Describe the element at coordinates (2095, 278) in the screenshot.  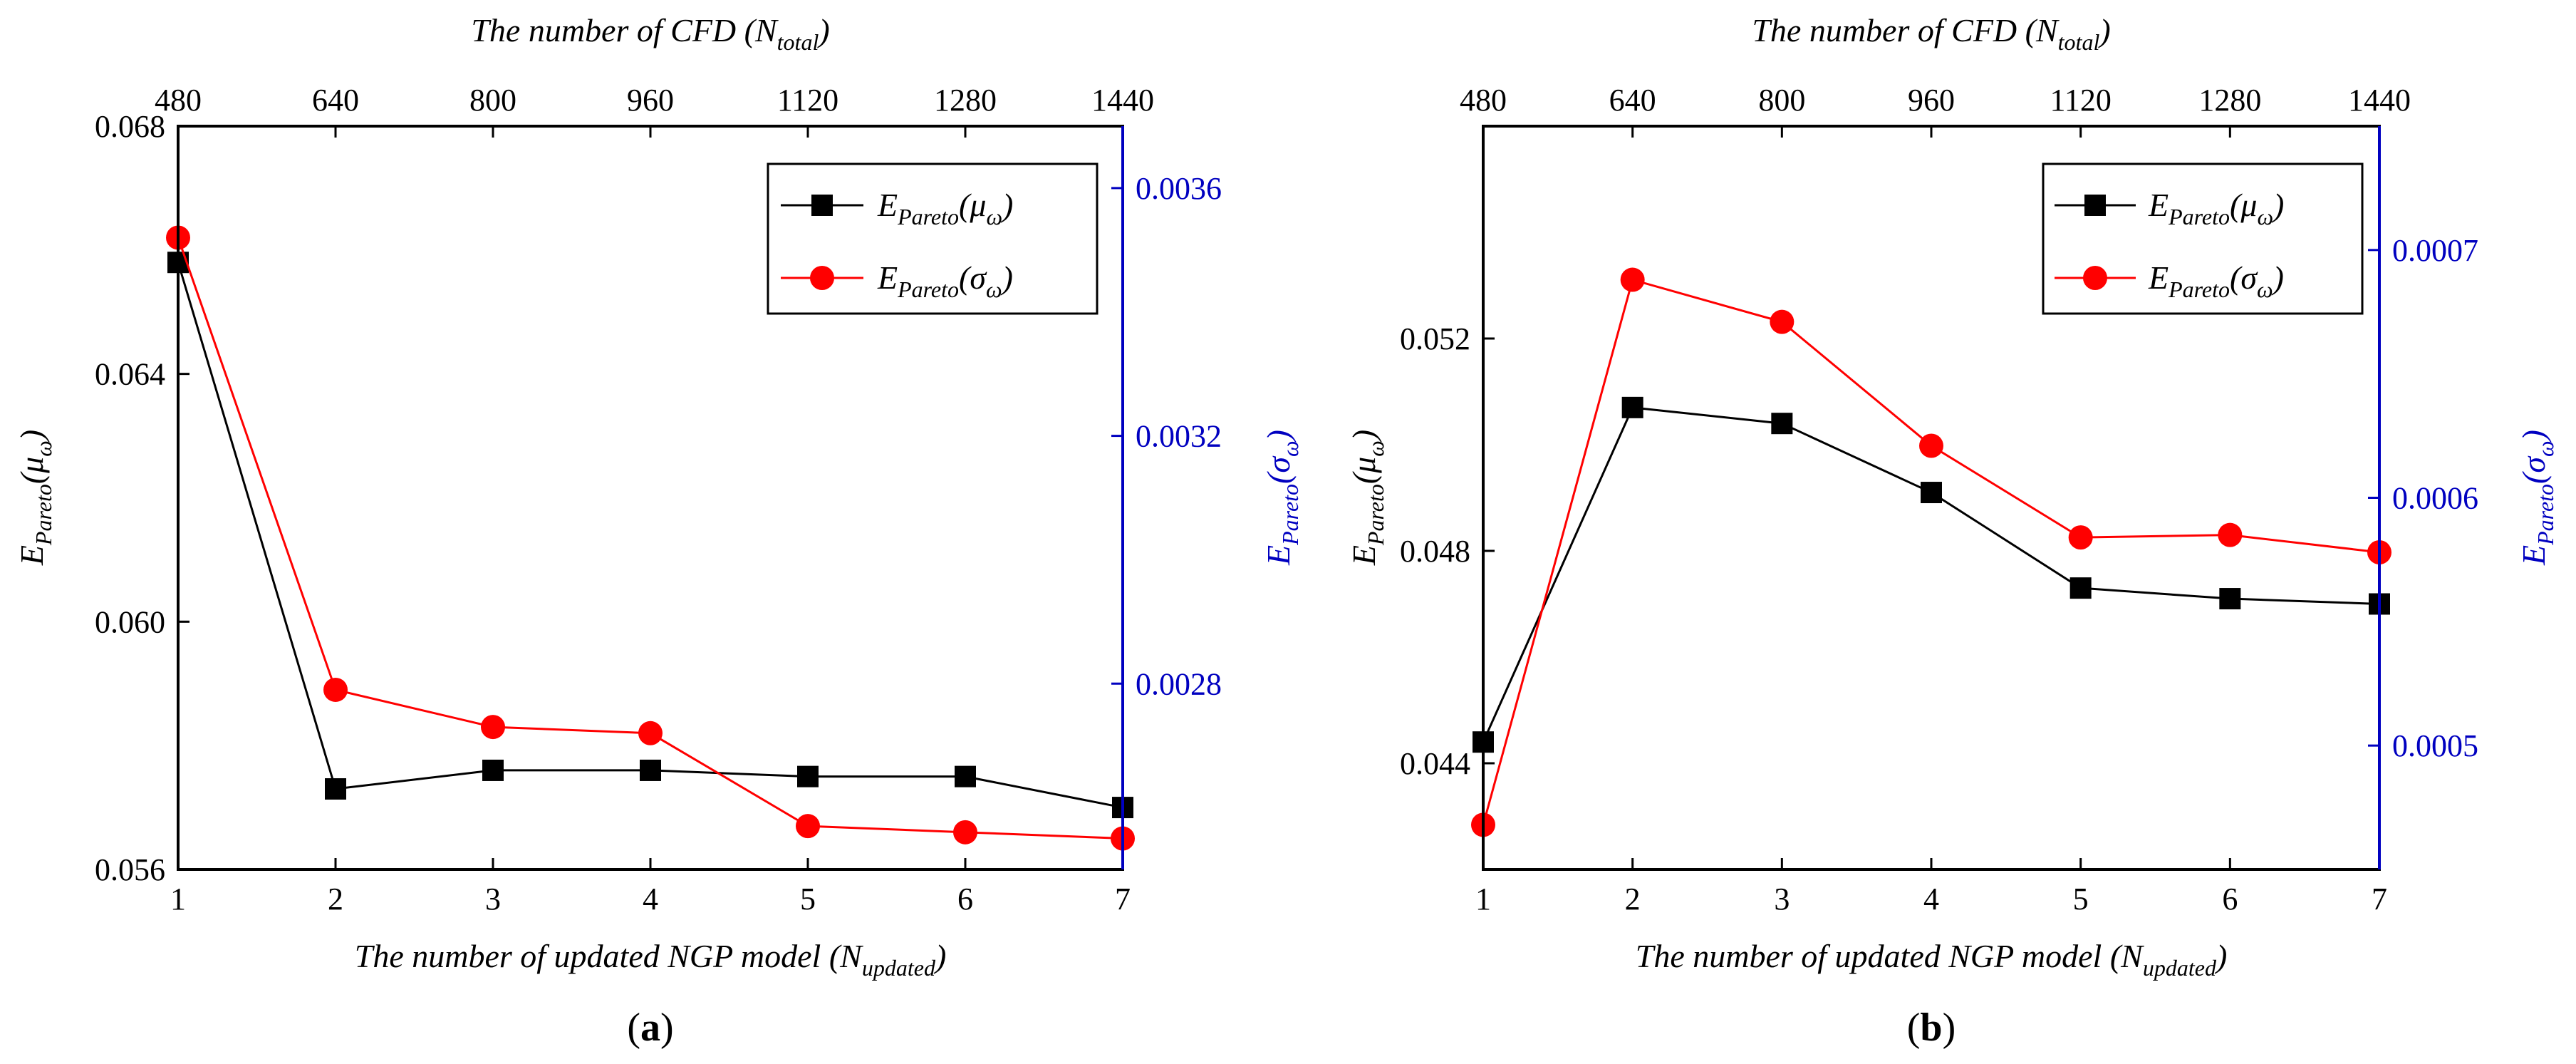
I see `legend-marker-sigma-b` at that location.